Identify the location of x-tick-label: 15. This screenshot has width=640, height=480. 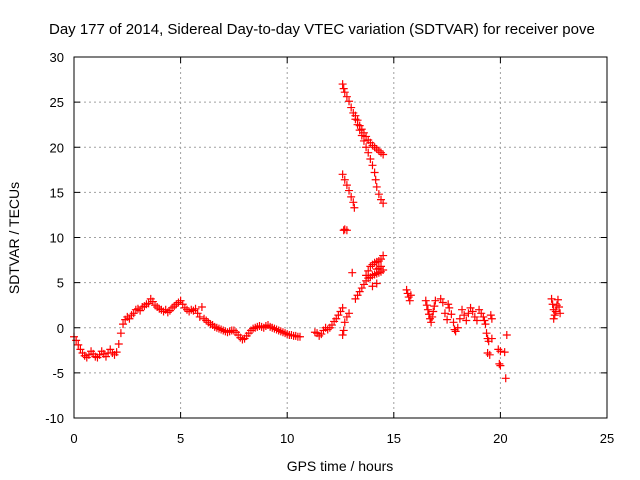
(394, 438).